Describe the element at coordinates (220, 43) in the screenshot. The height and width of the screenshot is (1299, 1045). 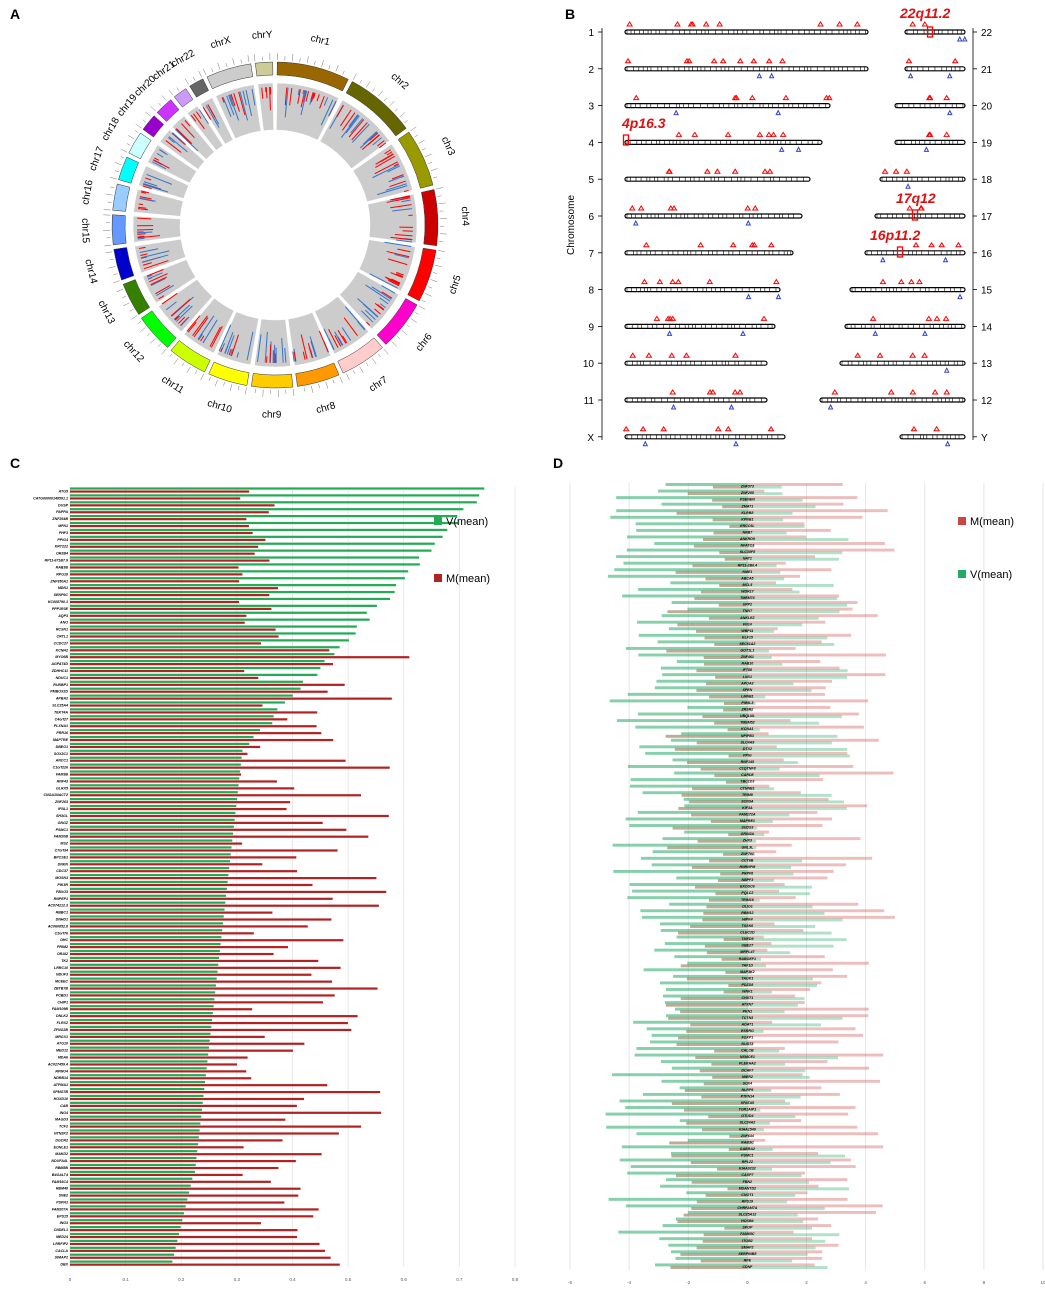
I see `chromosome-label: chrX` at that location.